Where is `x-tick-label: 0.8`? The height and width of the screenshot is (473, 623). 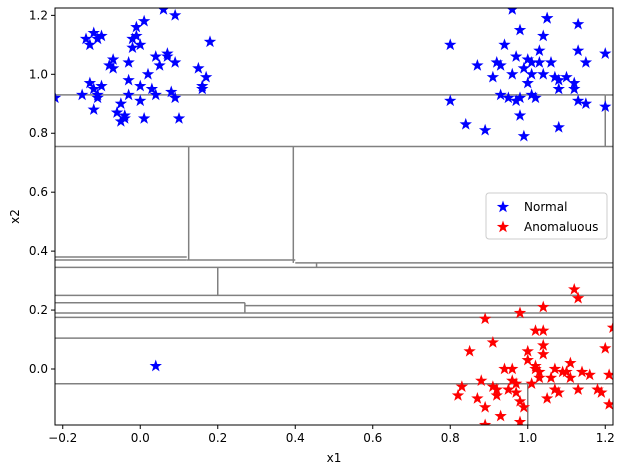
x-tick-label: 0.8 is located at coordinates (450, 438).